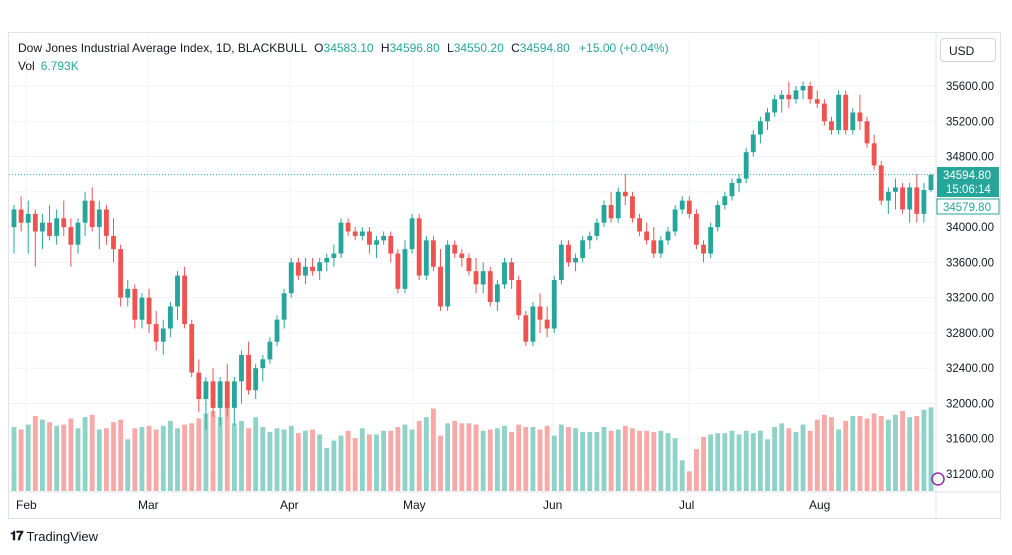 This screenshot has width=1012, height=555. Describe the element at coordinates (968, 182) in the screenshot. I see `last-price-badge` at that location.